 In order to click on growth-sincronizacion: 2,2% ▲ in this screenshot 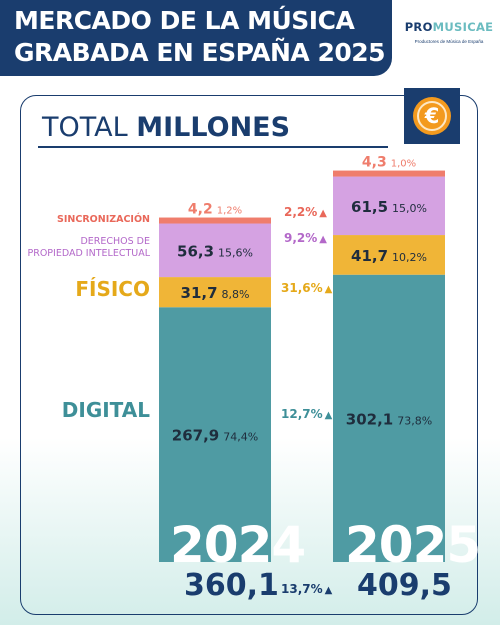, I will do `click(305, 212)`.